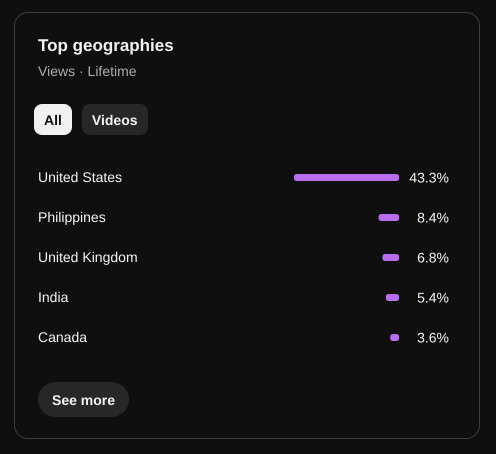 The image size is (496, 454). I want to click on data-label: 5.4%, so click(433, 297).